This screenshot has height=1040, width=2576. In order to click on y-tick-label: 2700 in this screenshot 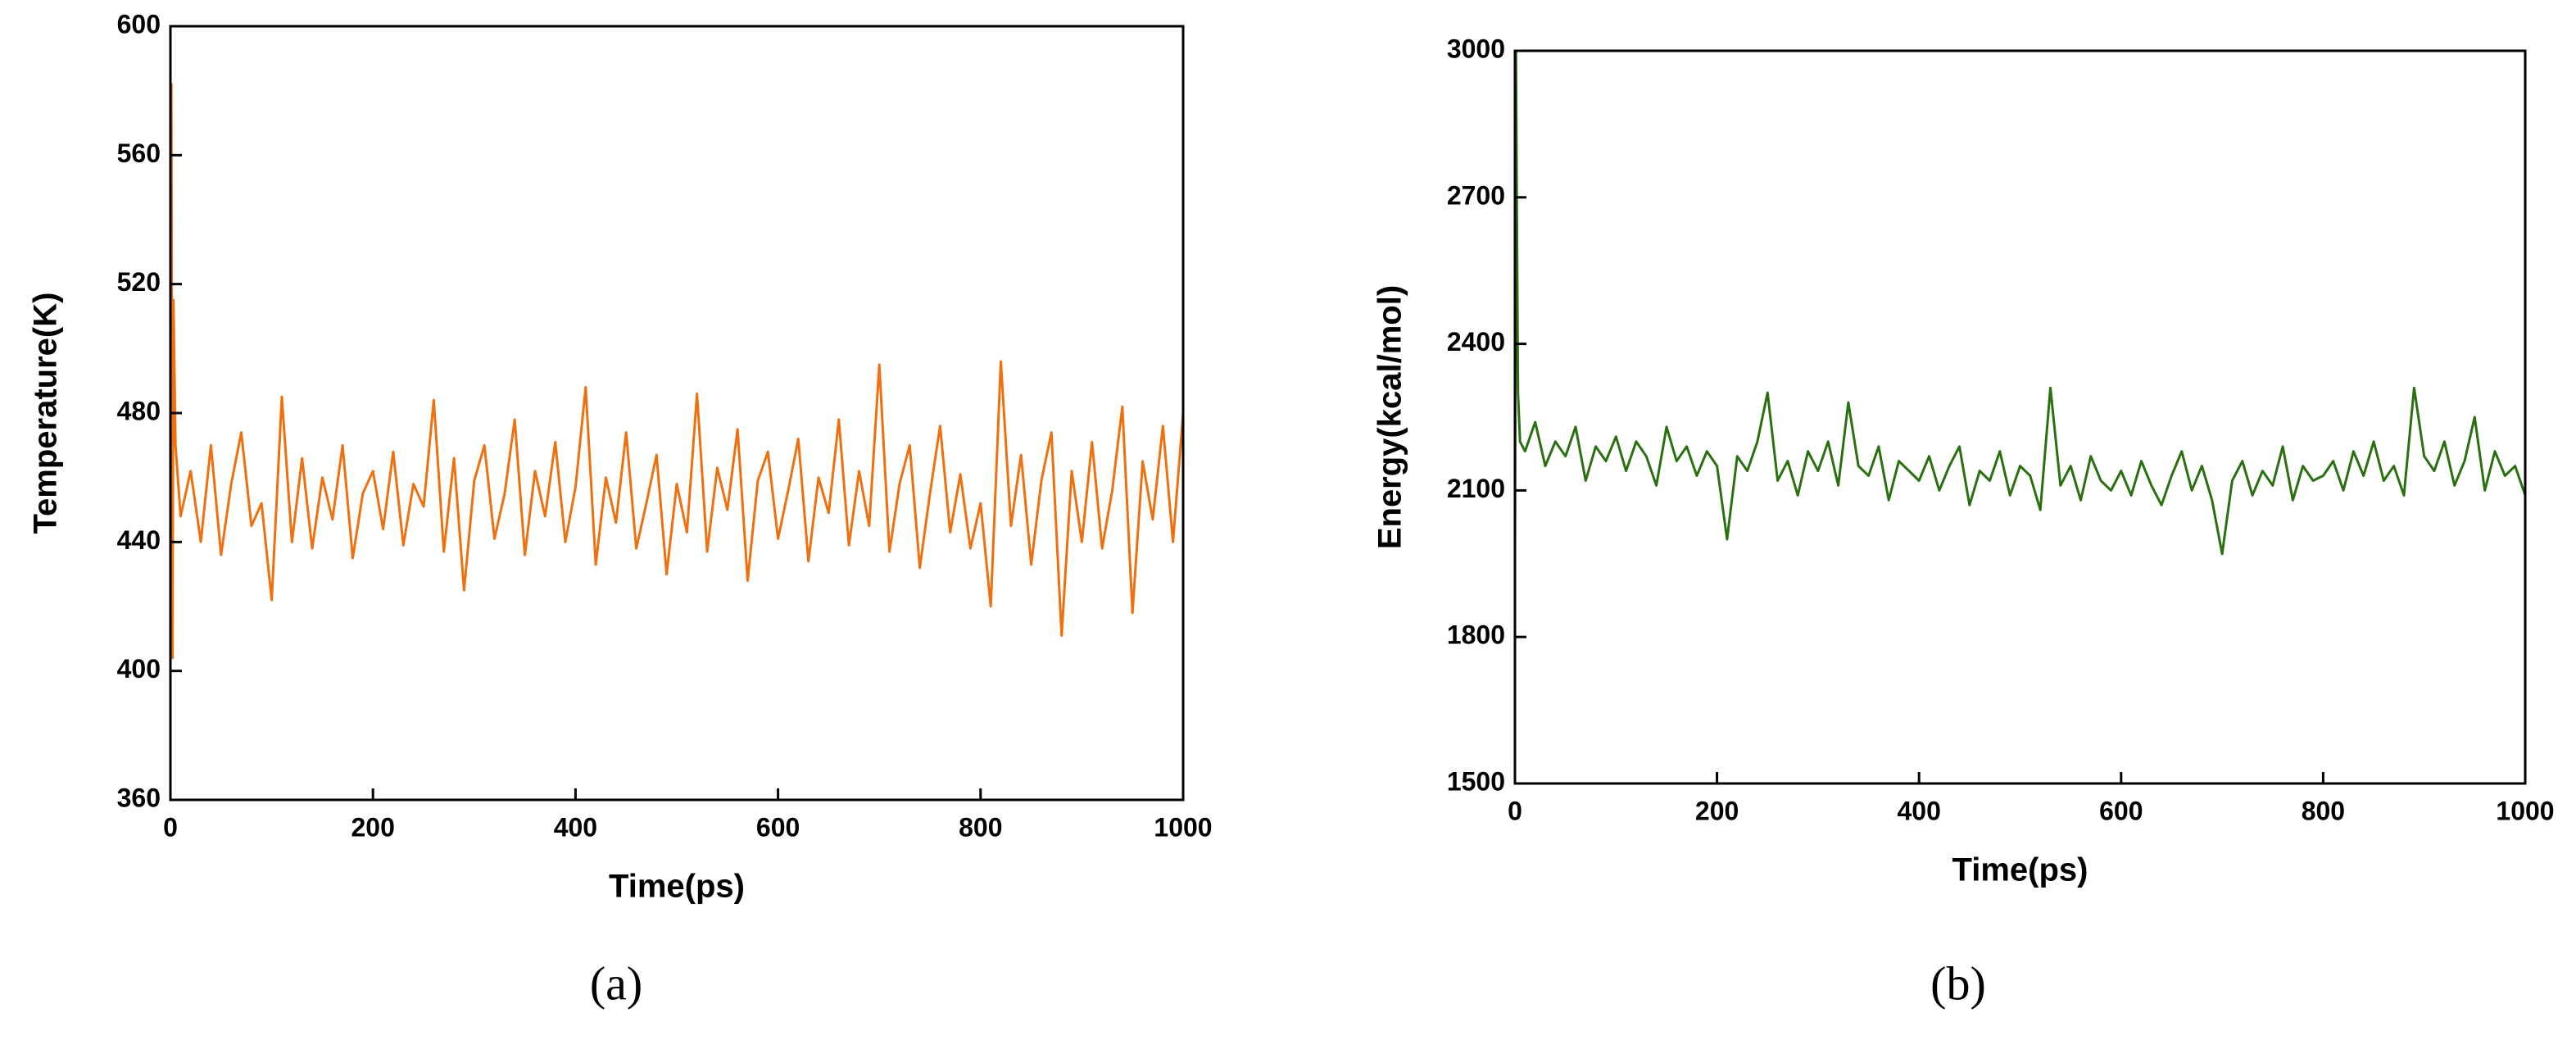, I will do `click(1476, 195)`.